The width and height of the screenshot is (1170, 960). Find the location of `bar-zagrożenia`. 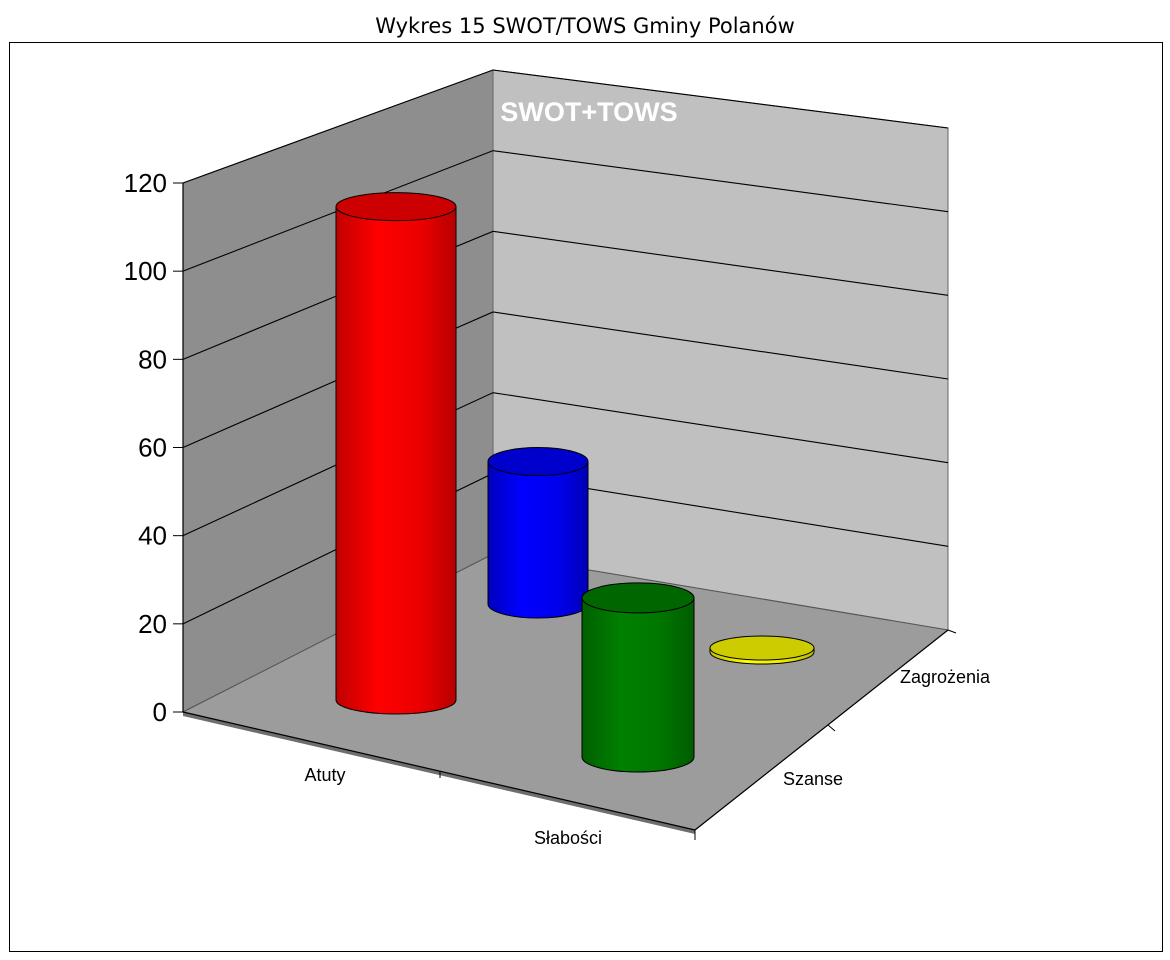

bar-zagrożenia is located at coordinates (762, 650).